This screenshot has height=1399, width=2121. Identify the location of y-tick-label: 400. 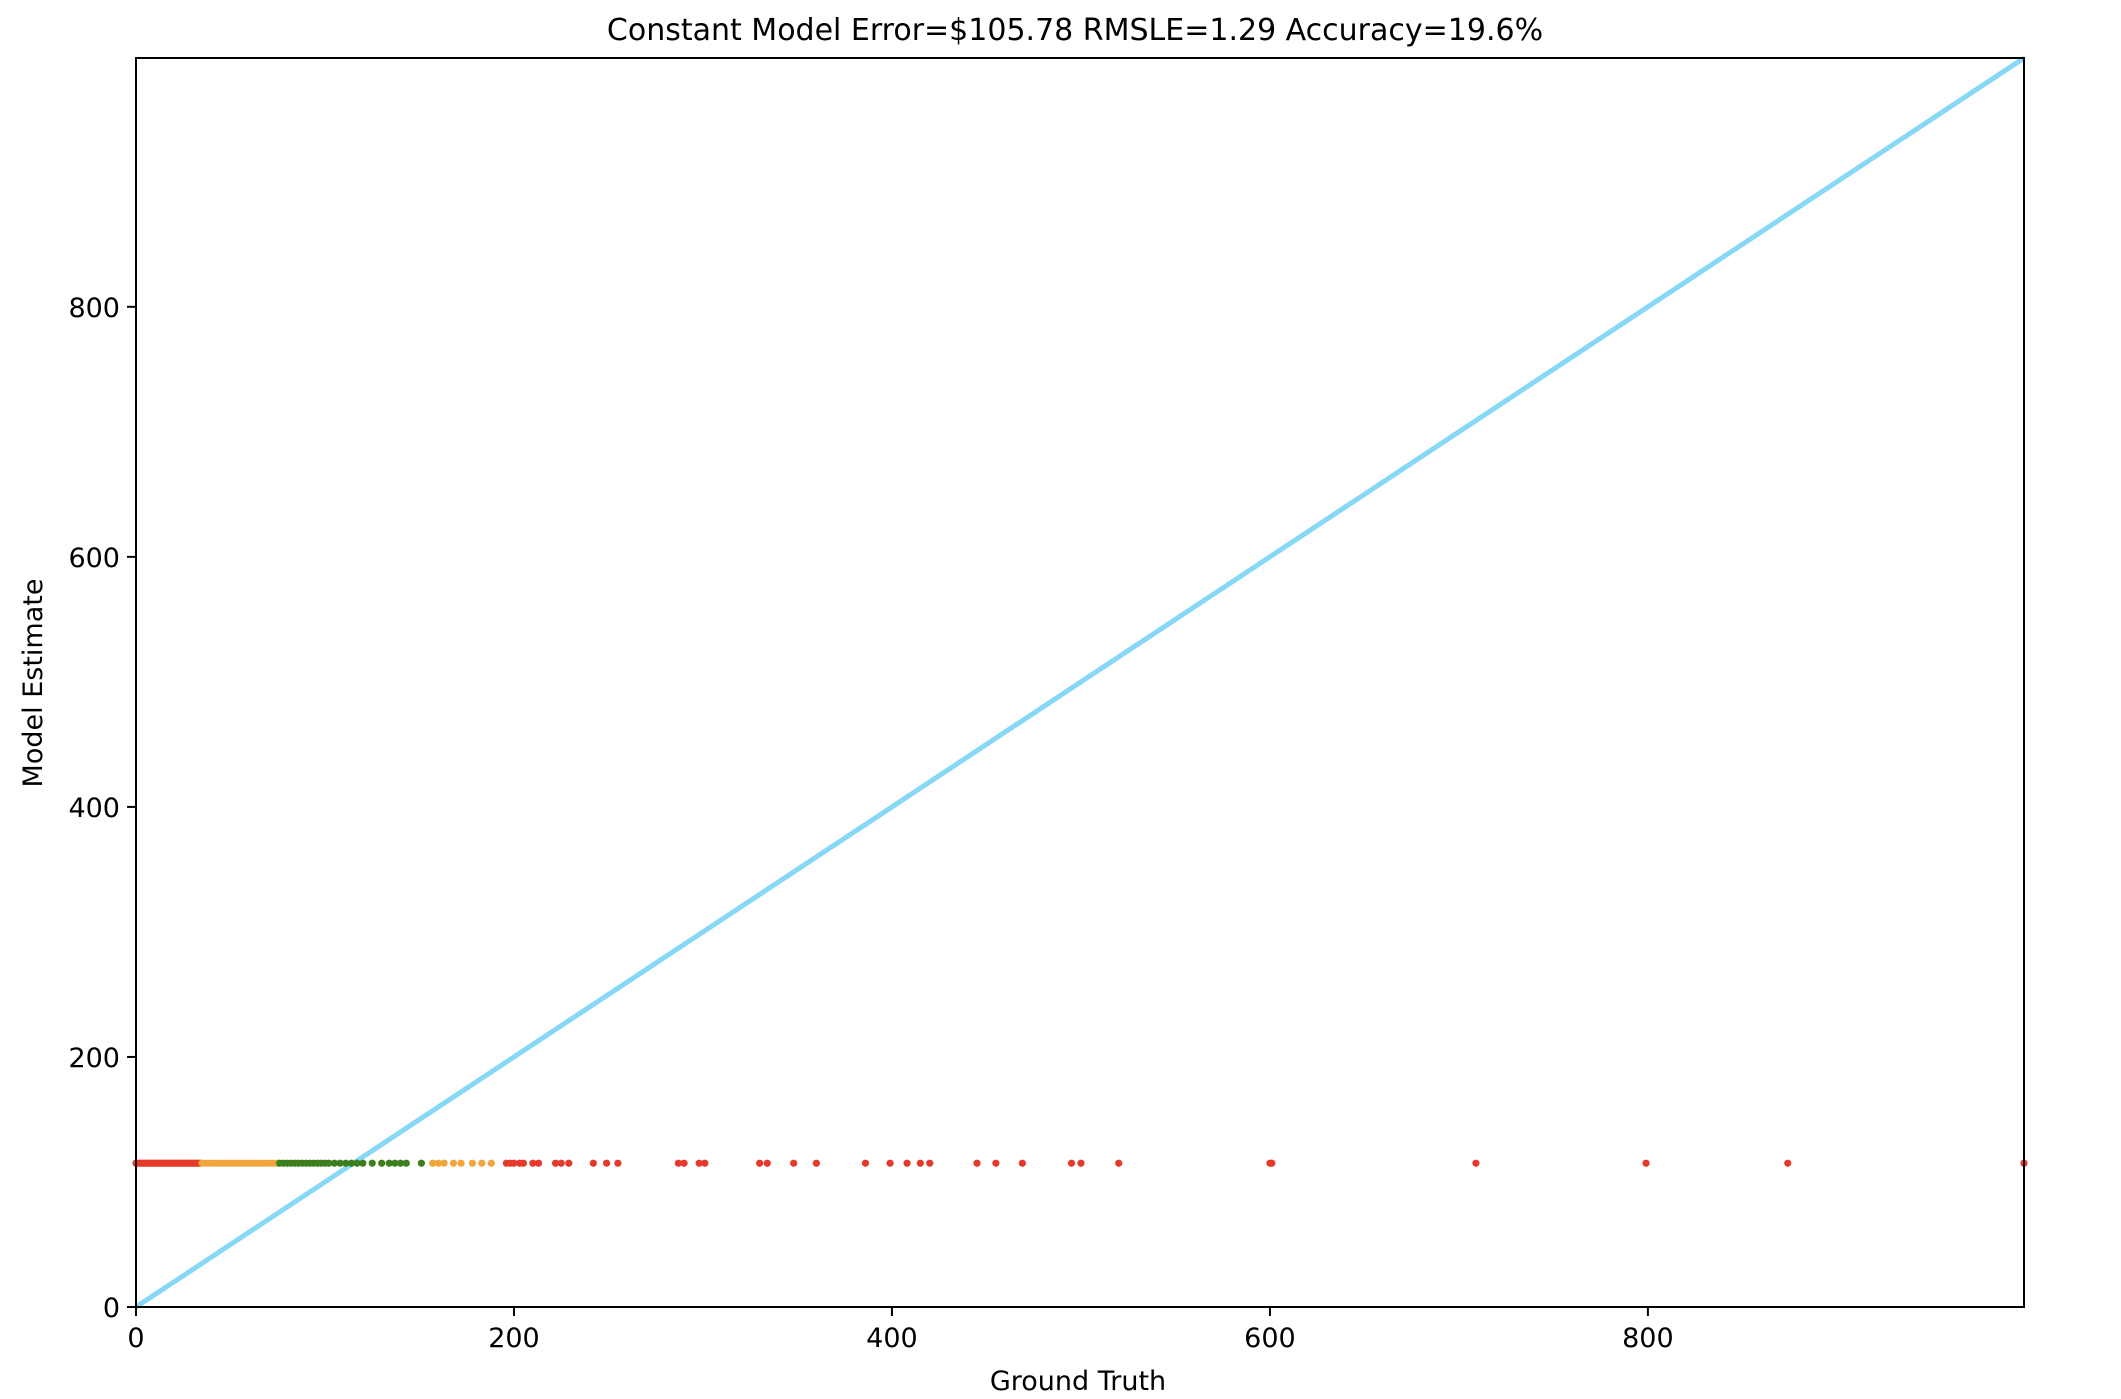
(94, 808).